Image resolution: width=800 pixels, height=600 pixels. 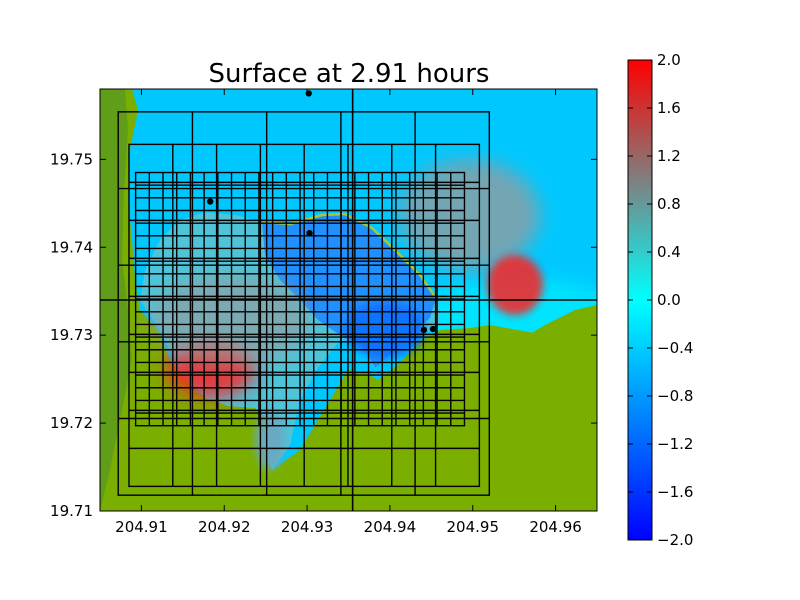 What do you see at coordinates (71, 247) in the screenshot?
I see `y-tick-label: 19.74` at bounding box center [71, 247].